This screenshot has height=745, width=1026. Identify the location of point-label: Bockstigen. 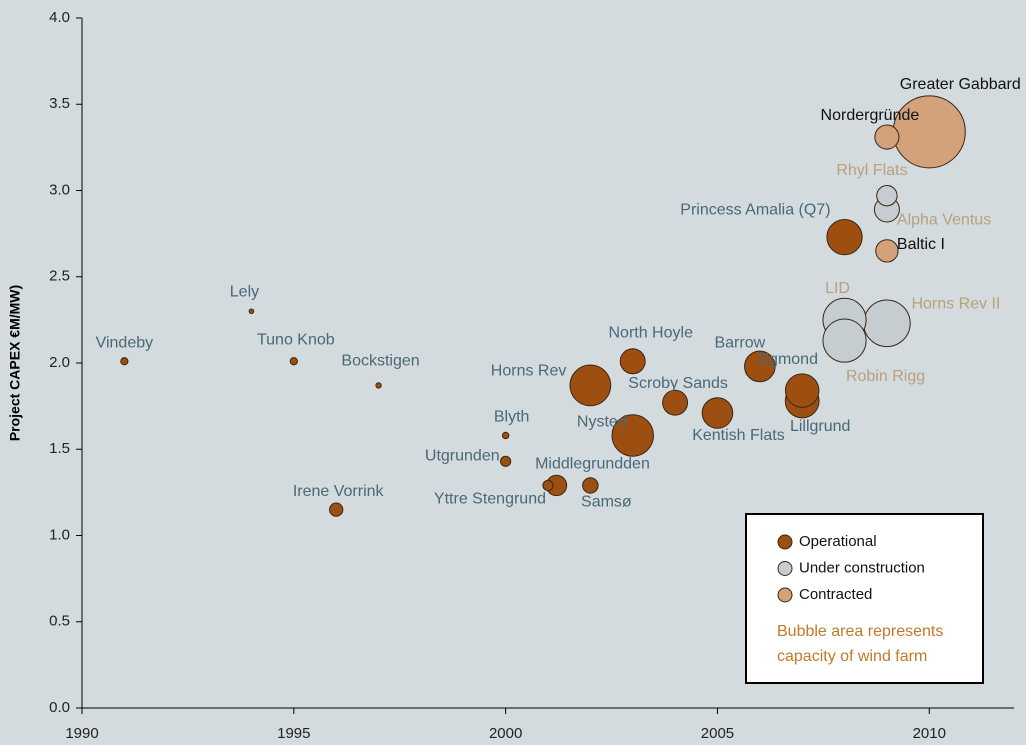
(380, 361).